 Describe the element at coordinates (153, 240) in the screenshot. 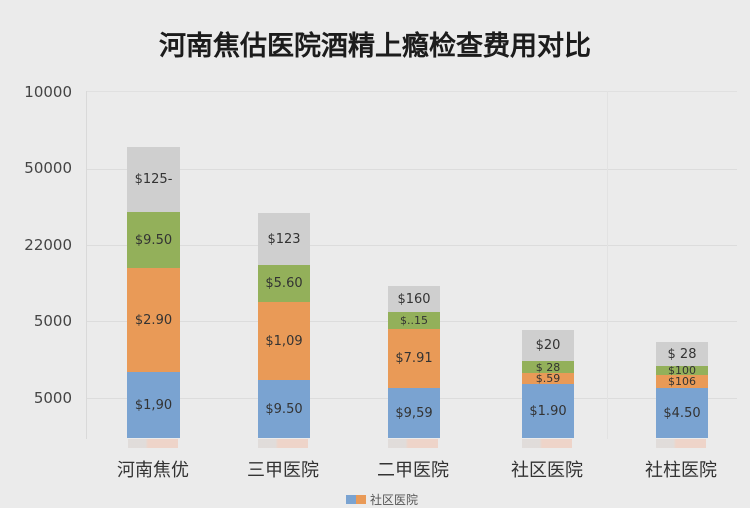

I see `bar-segment-green: $9.50` at that location.